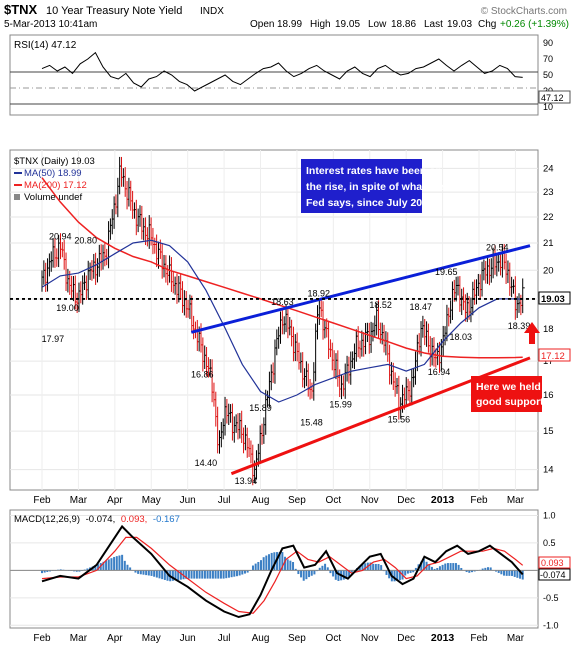  Describe the element at coordinates (289, 24) in the screenshot. I see `open-value: 18.99` at that location.